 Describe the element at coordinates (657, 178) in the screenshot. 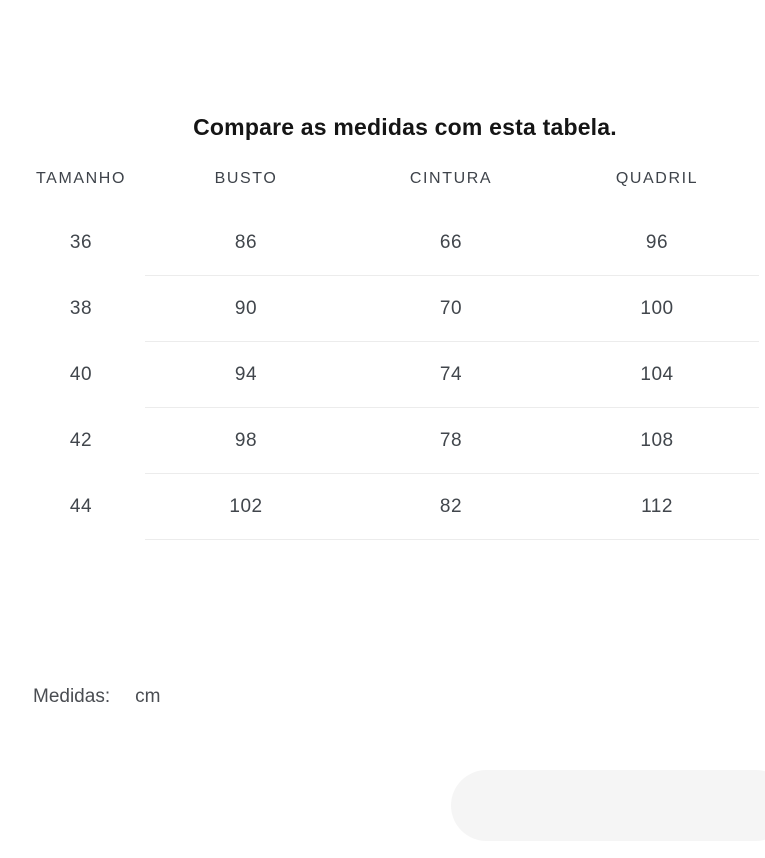

I see `column-header-quadril: QUADRIL` at that location.